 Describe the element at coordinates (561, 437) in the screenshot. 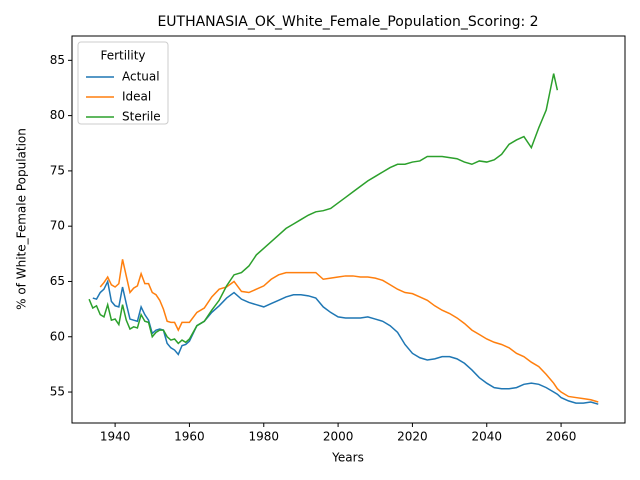

I see `x-tick-label: 2060` at that location.